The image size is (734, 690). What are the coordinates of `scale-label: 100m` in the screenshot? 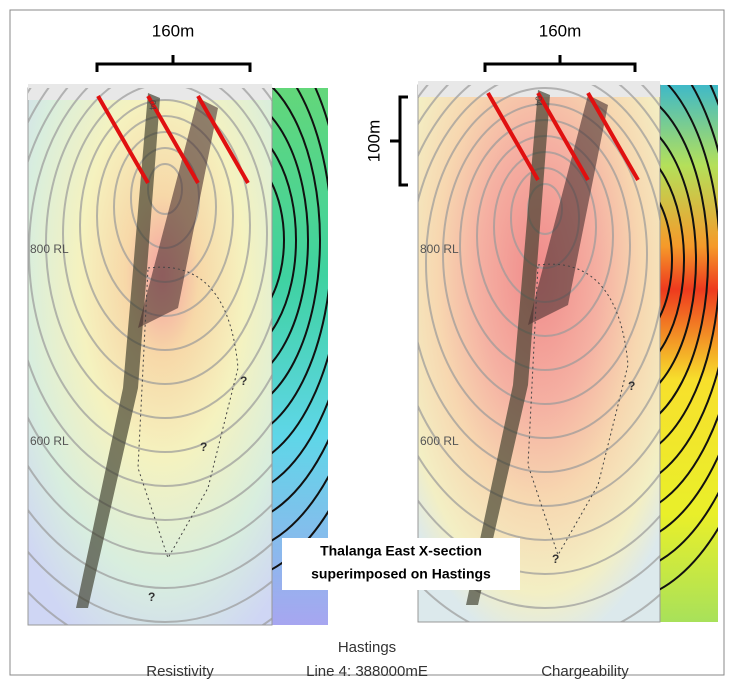 It's located at (373, 141).